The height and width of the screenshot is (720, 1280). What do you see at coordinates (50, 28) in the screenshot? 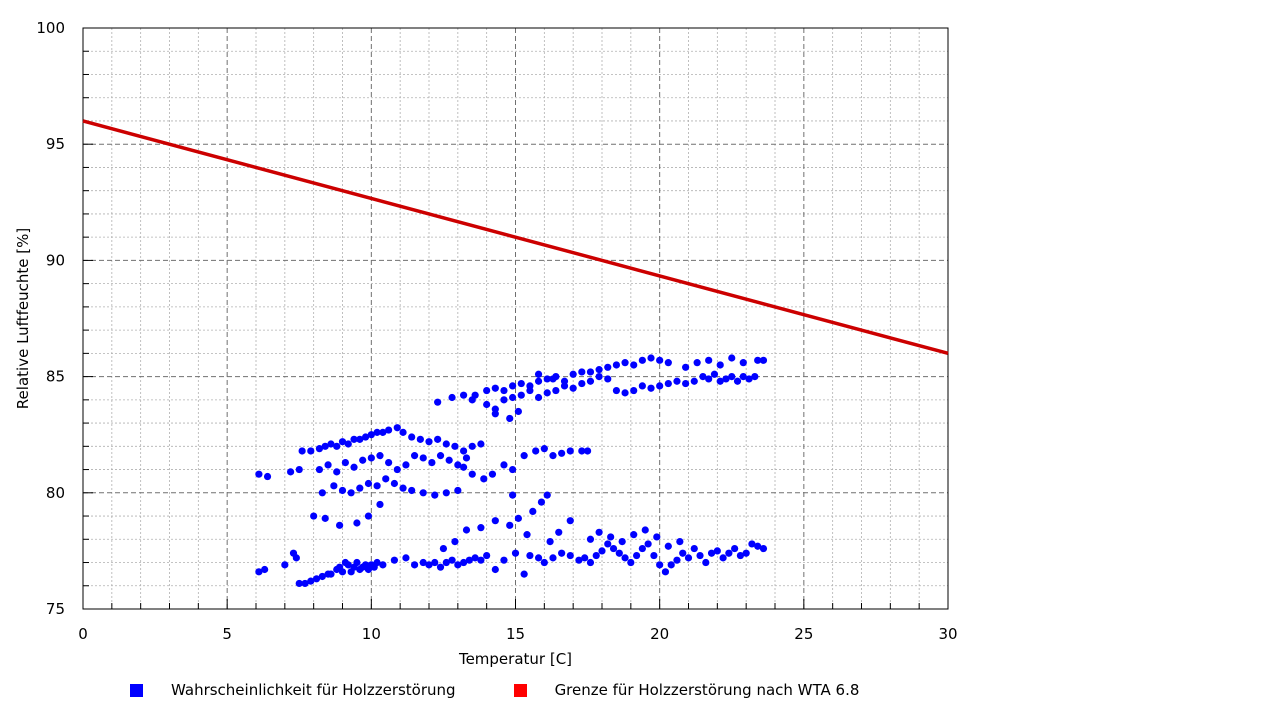
I see `y-tick-label: 100` at bounding box center [50, 28].